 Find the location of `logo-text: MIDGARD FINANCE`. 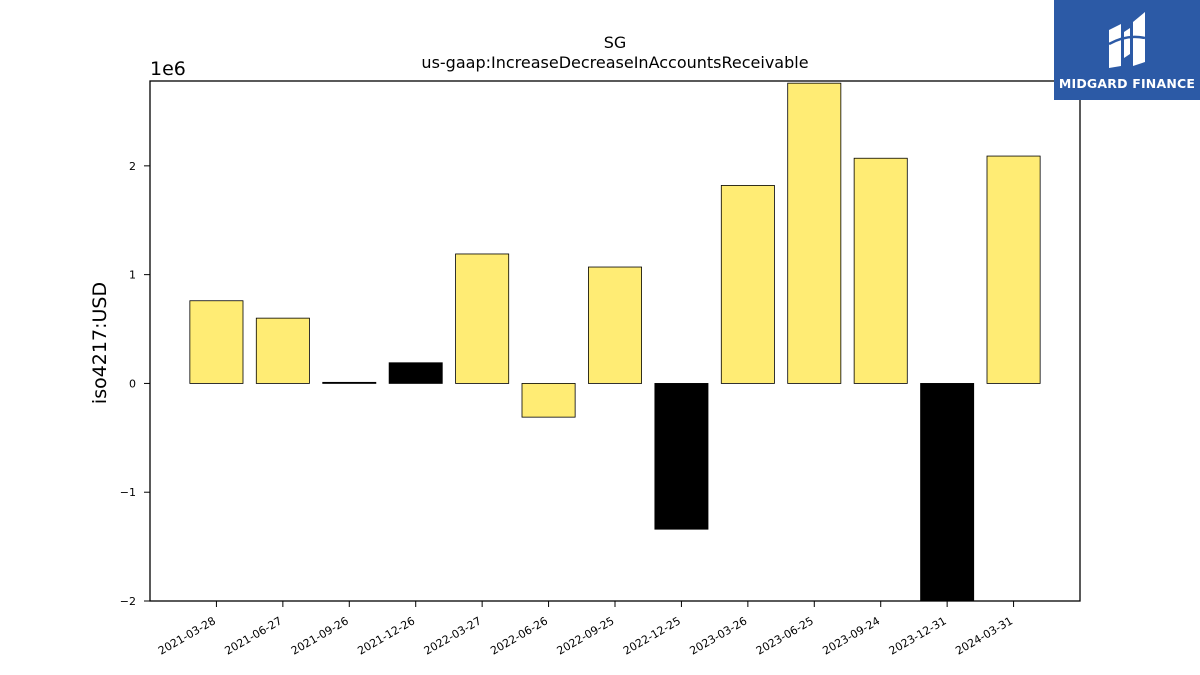

logo-text: MIDGARD FINANCE is located at coordinates (1127, 83).